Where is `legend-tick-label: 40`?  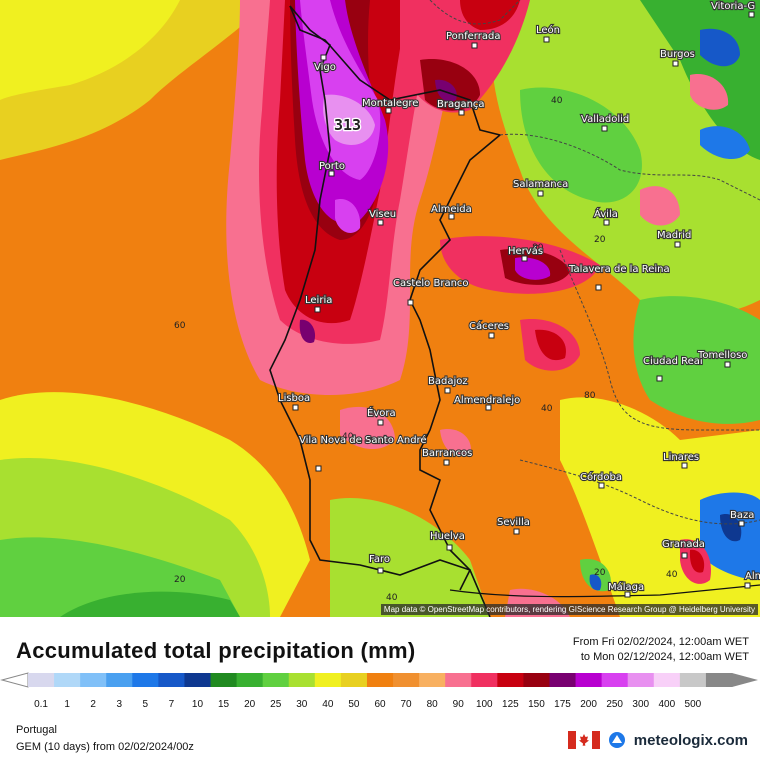 legend-tick-label: 40 is located at coordinates (328, 704).